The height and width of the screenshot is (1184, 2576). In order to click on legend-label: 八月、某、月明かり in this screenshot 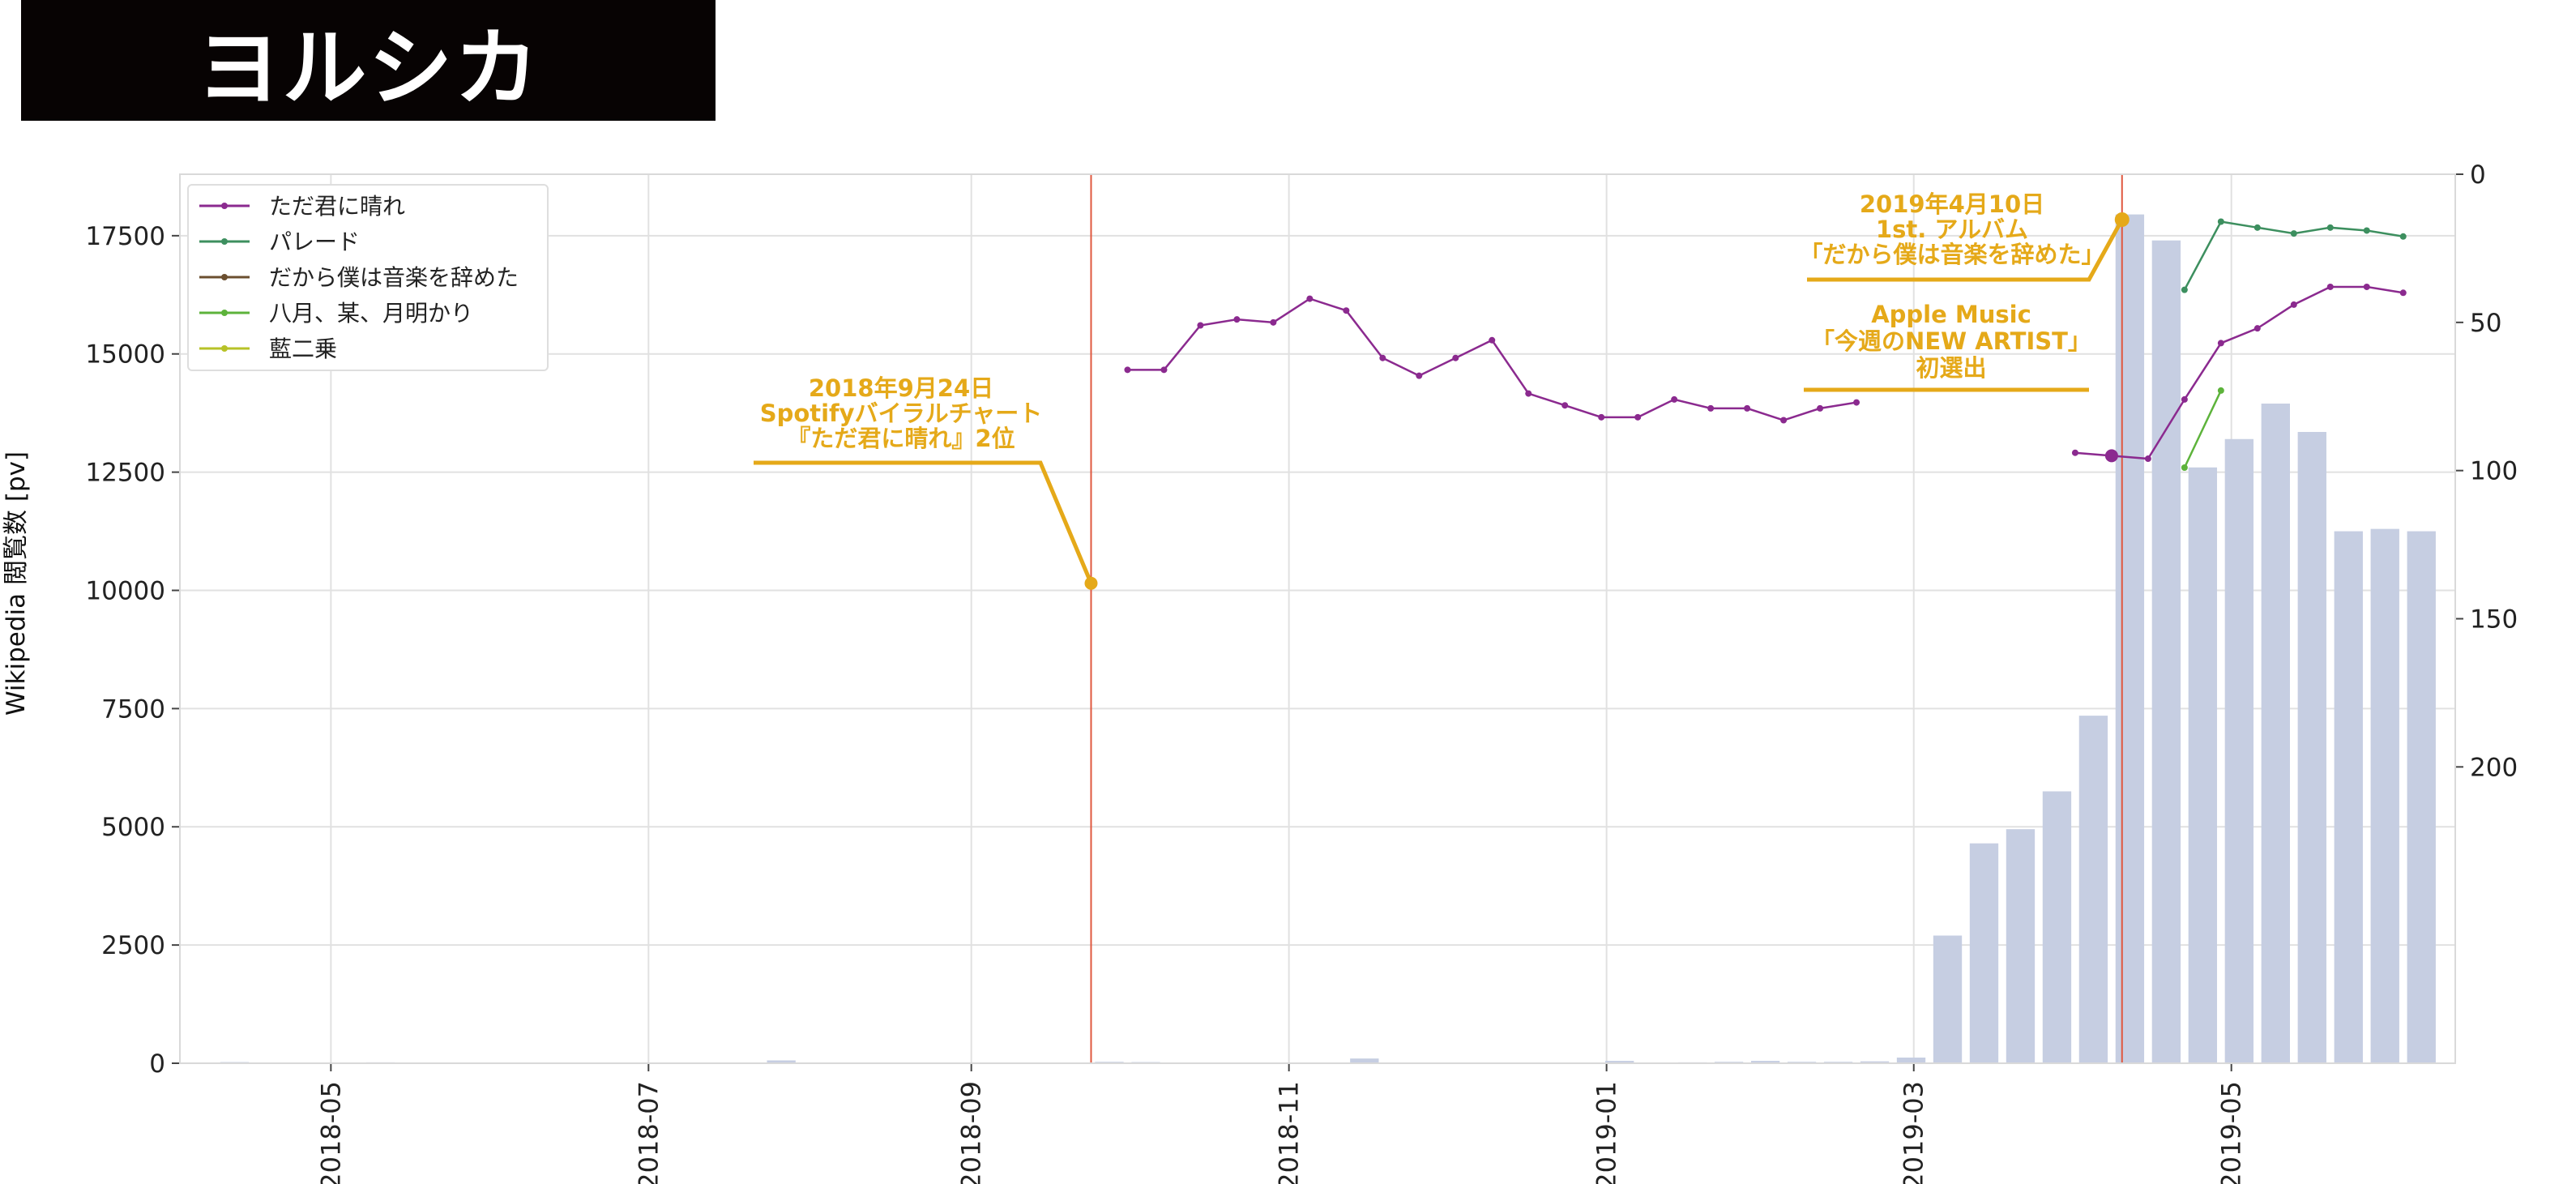, I will do `click(371, 313)`.